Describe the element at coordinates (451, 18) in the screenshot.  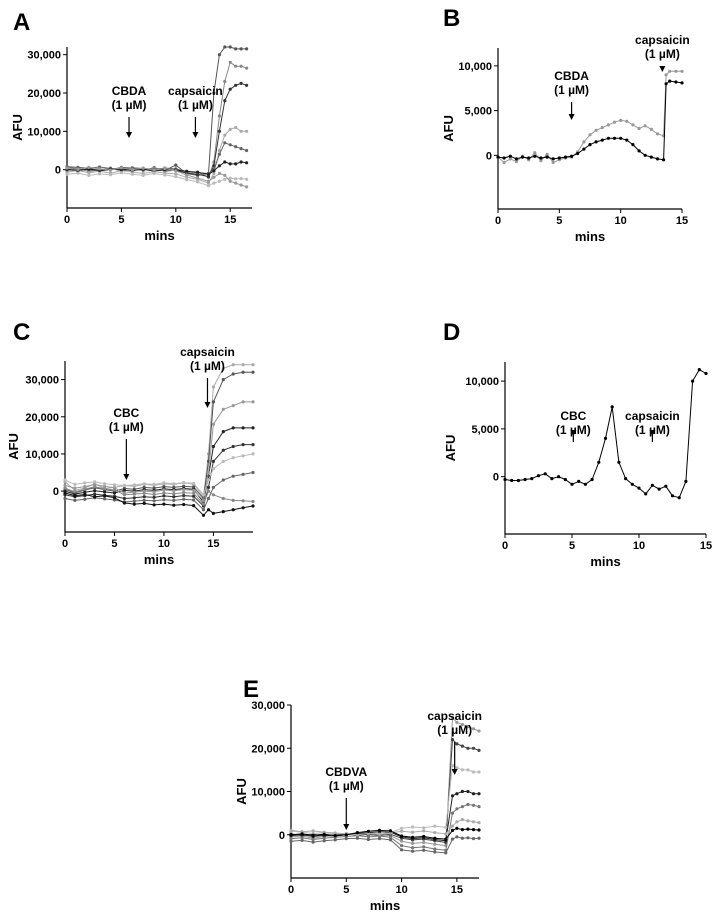
I see `panel-b-letter: B` at that location.